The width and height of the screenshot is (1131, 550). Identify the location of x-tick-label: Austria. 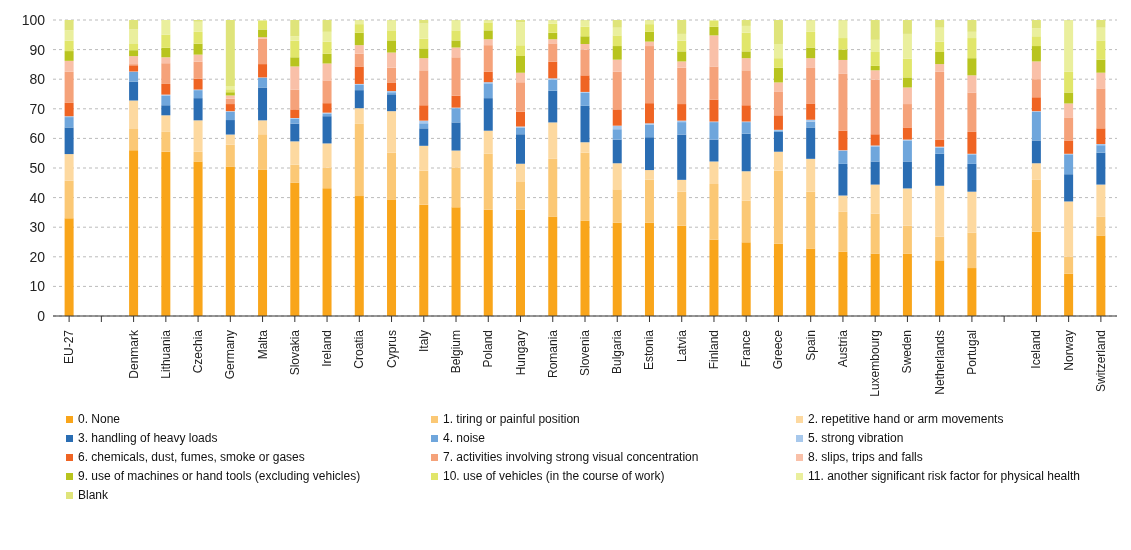
(842, 348).